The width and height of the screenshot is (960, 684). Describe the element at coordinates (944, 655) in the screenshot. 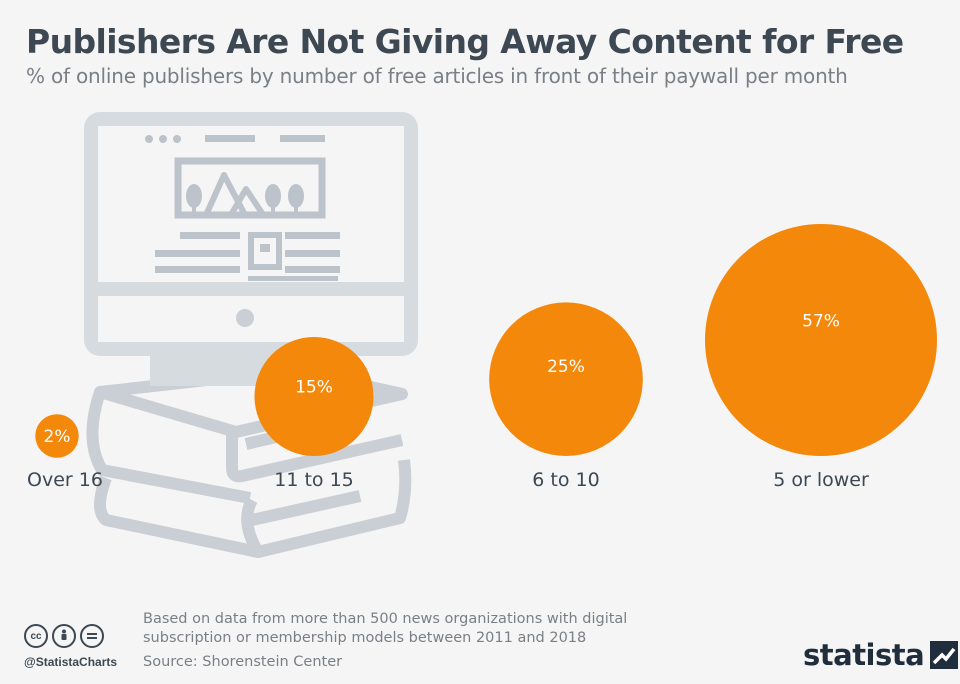

I see `statista-mark-icon` at that location.